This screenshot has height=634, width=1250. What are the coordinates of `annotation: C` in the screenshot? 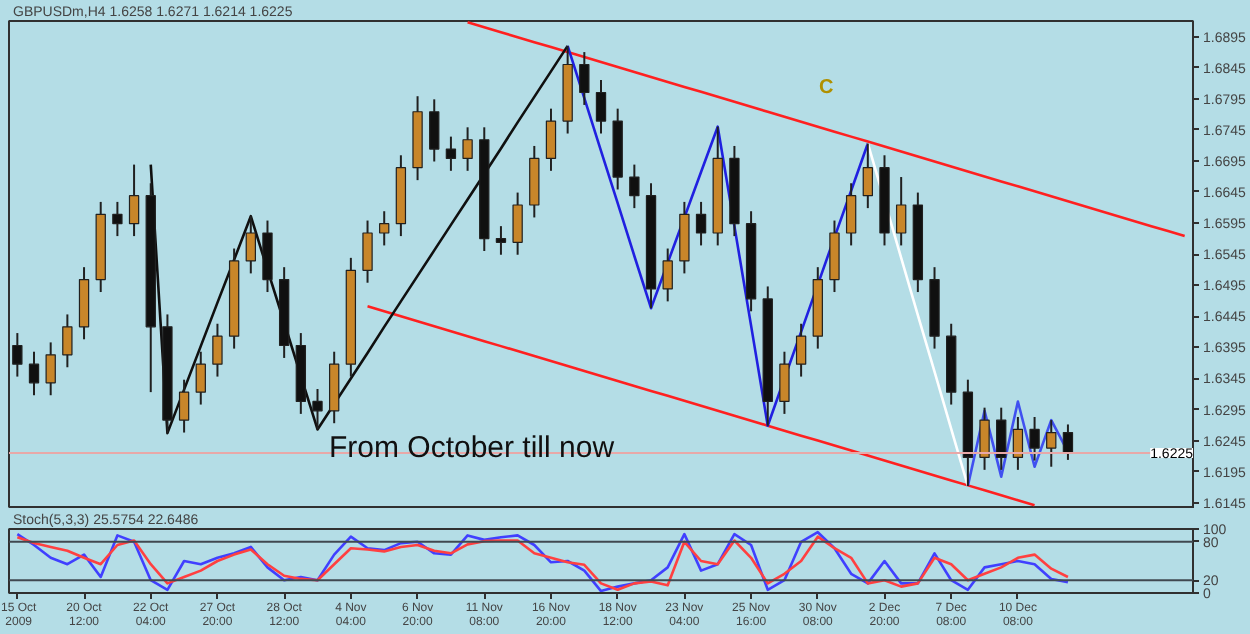 It's located at (826, 88).